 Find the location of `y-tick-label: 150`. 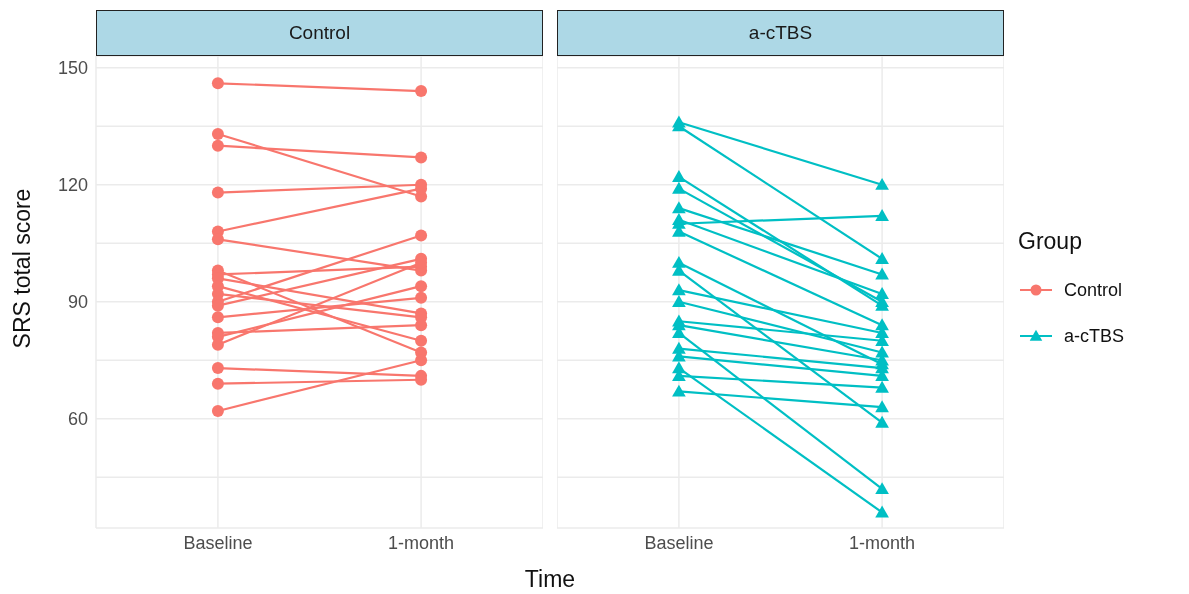

y-tick-label: 150 is located at coordinates (72, 68).